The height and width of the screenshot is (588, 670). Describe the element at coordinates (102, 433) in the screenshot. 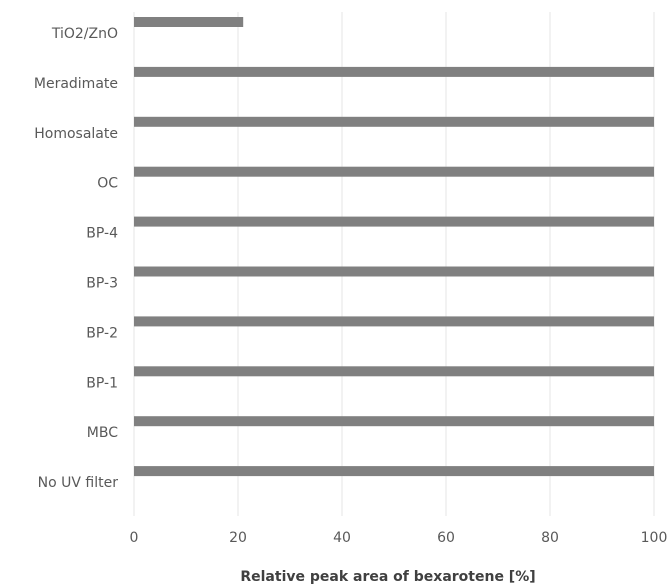

I see `category-label: MBC` at that location.